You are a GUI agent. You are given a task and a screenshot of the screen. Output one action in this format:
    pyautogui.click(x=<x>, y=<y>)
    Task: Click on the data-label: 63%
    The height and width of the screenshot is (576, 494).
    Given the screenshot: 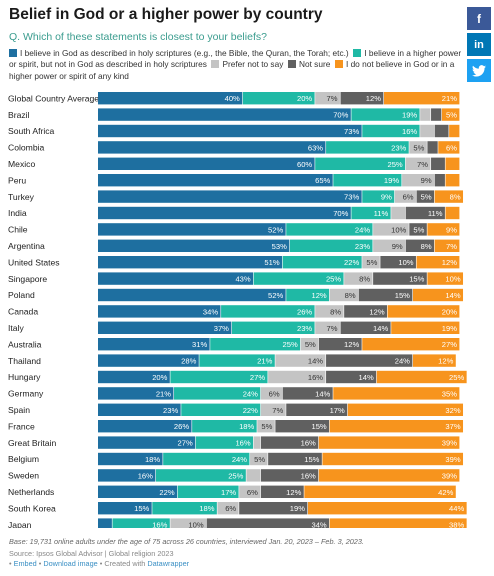 What is the action you would take?
    pyautogui.click(x=315, y=147)
    